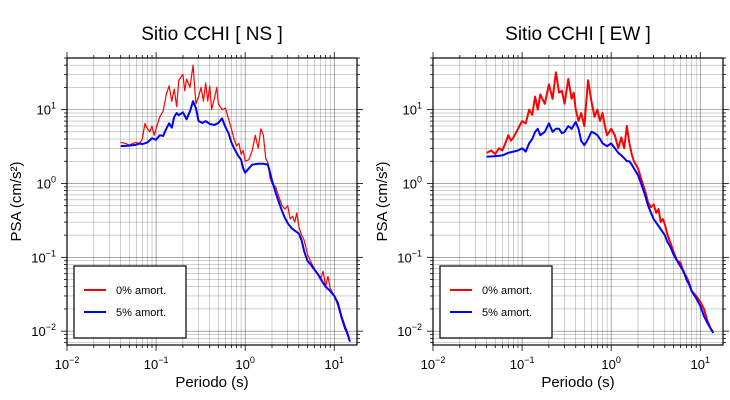 The width and height of the screenshot is (730, 400). I want to click on chart-title: Sitio CCHI [ EW ], so click(578, 34).